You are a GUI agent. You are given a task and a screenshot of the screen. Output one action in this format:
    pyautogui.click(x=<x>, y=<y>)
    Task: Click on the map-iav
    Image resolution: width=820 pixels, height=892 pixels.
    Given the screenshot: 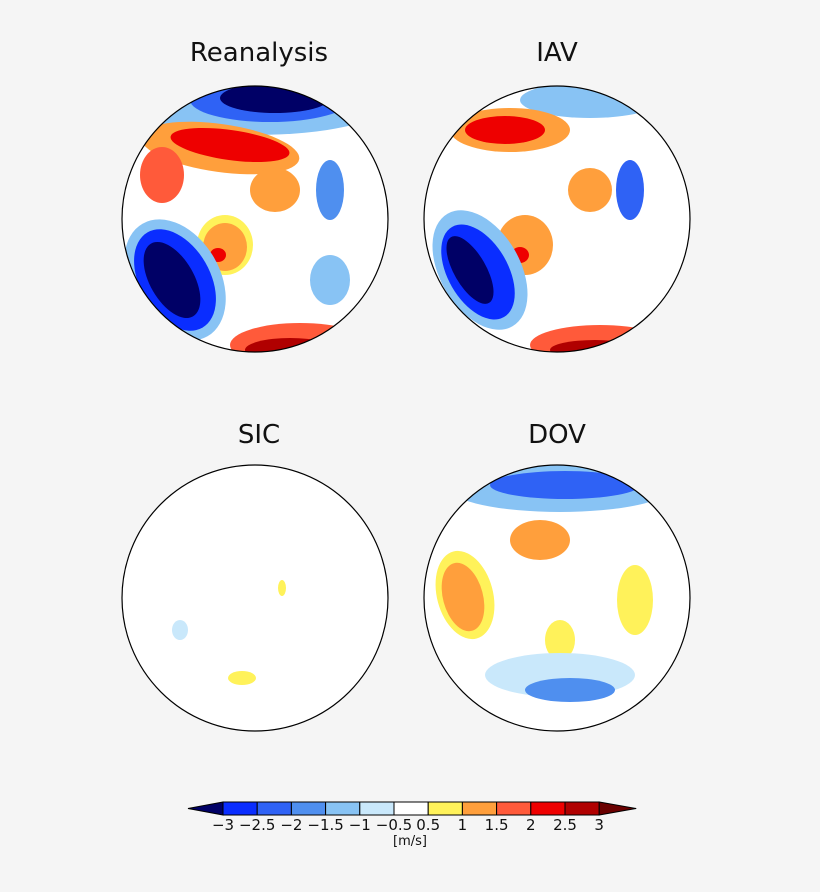 What is the action you would take?
    pyautogui.click(x=557, y=219)
    